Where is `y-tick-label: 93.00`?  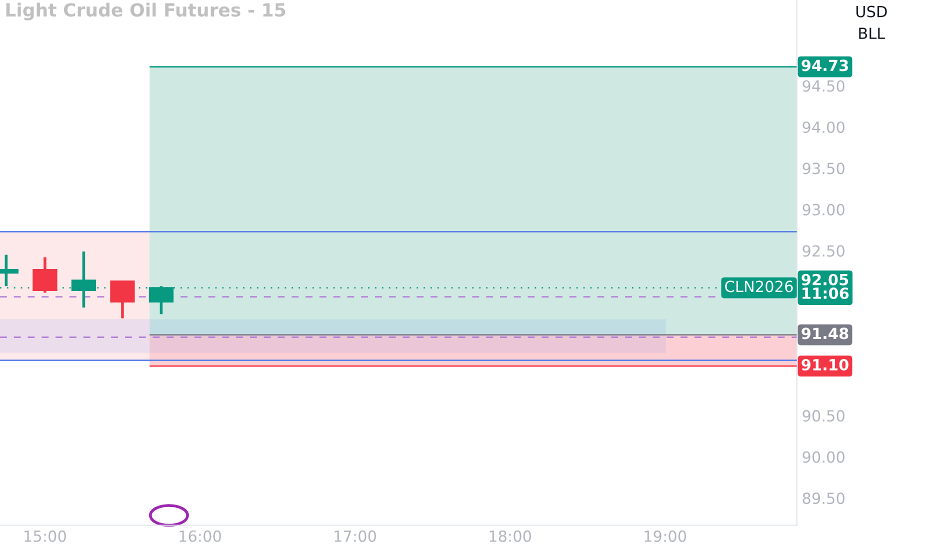
y-tick-label: 93.00 is located at coordinates (823, 210).